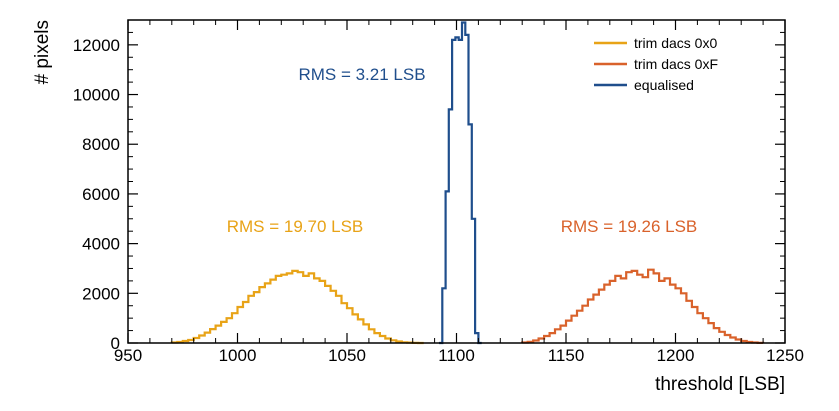 This screenshot has width=839, height=411. What do you see at coordinates (238, 355) in the screenshot?
I see `x-tick-label: 1000` at bounding box center [238, 355].